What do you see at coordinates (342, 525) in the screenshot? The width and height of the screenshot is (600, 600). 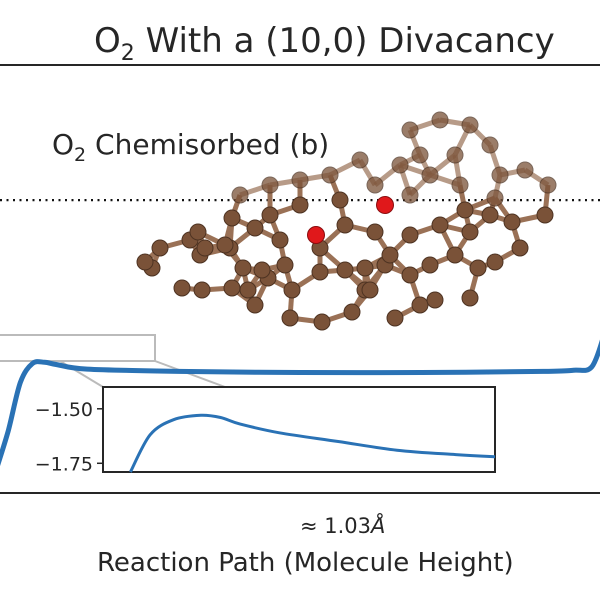 I see `x-tick-label: ≈ 1.03Å` at bounding box center [342, 525].